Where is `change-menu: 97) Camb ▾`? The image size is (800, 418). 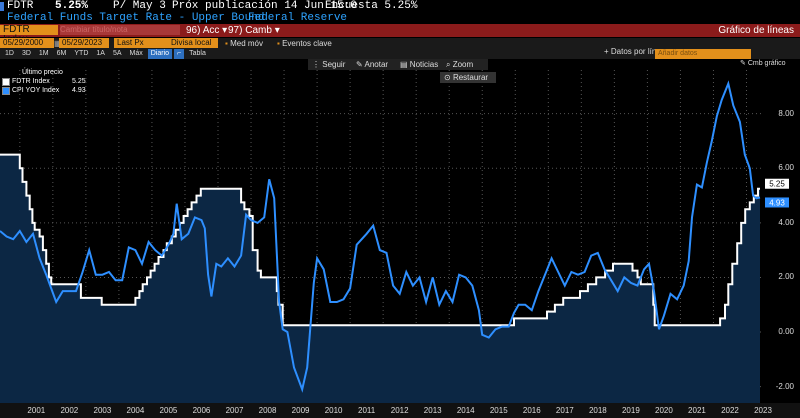
change-menu: 97) Camb ▾ is located at coordinates (254, 30).